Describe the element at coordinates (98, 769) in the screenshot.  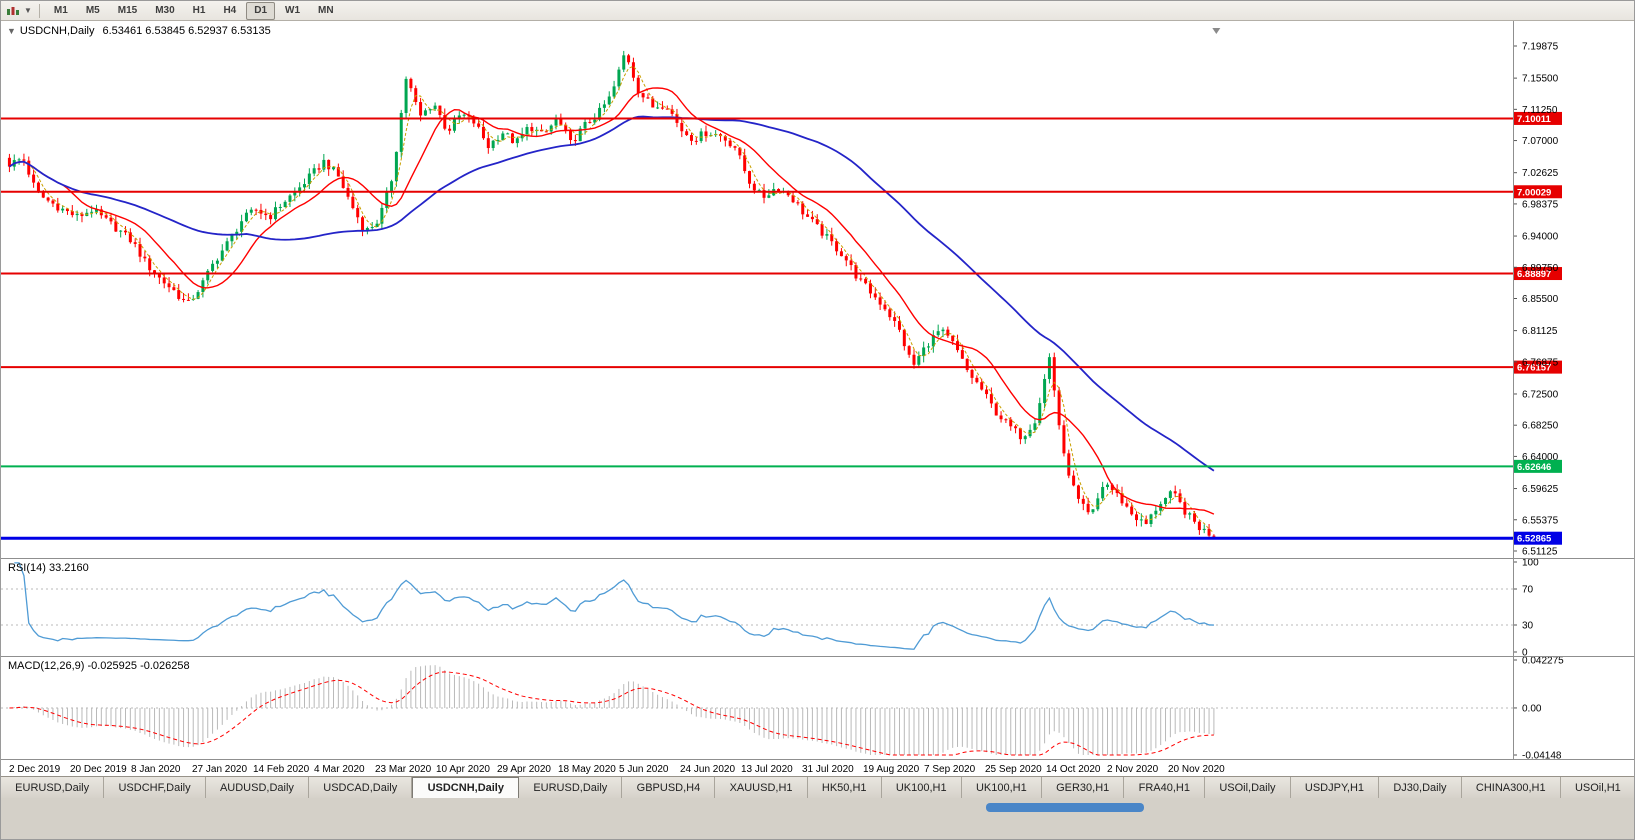
I see `svg-text: 20 Dec 2019` at that location.